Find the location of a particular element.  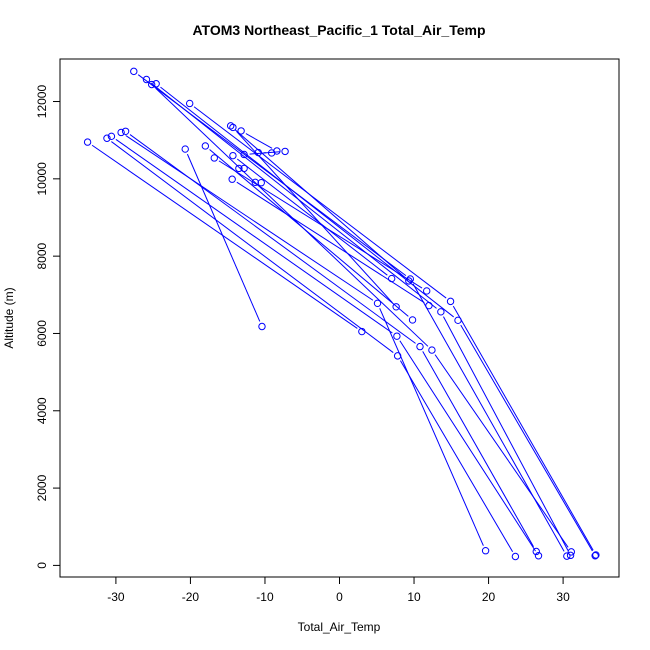

x-tick-label: 30 is located at coordinates (563, 597).